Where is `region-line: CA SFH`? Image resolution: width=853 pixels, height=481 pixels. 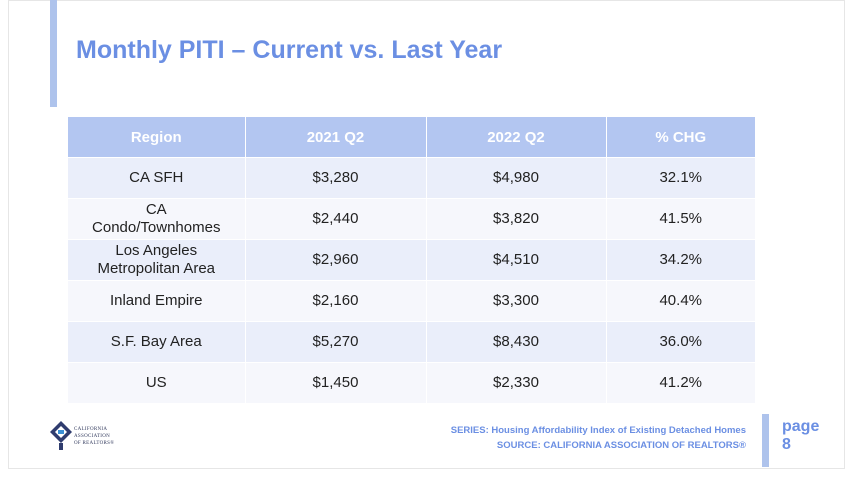 region-line: CA SFH is located at coordinates (156, 177).